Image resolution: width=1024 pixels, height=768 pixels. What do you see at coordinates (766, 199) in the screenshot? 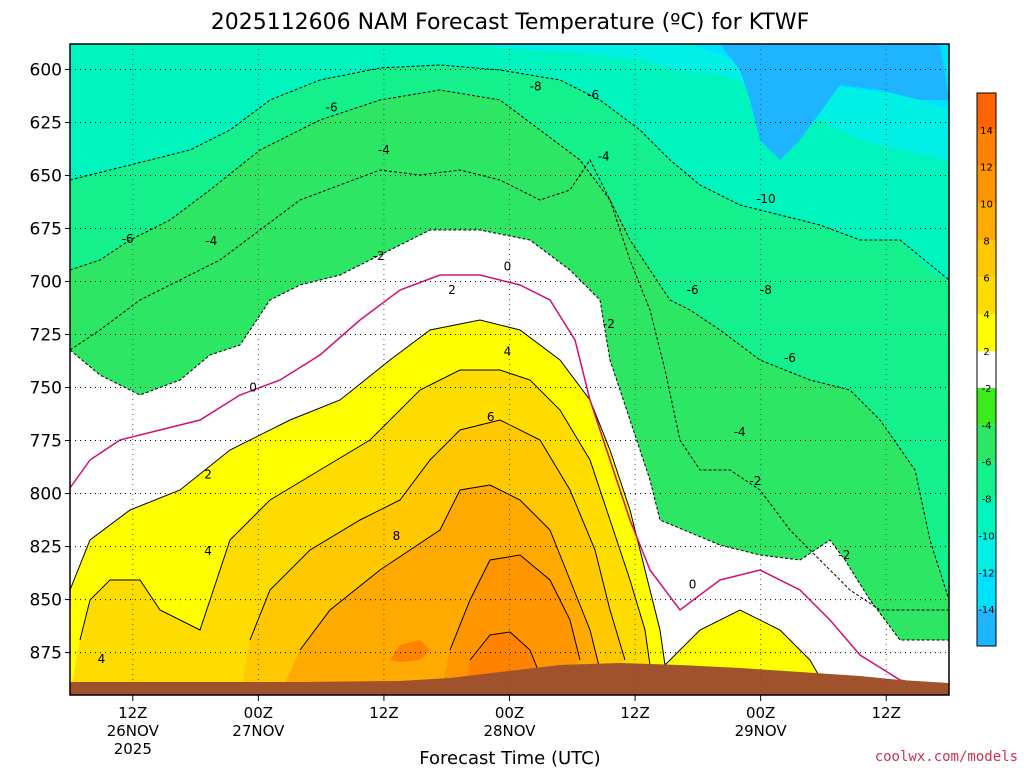
I see `contour-label: -10` at bounding box center [766, 199].